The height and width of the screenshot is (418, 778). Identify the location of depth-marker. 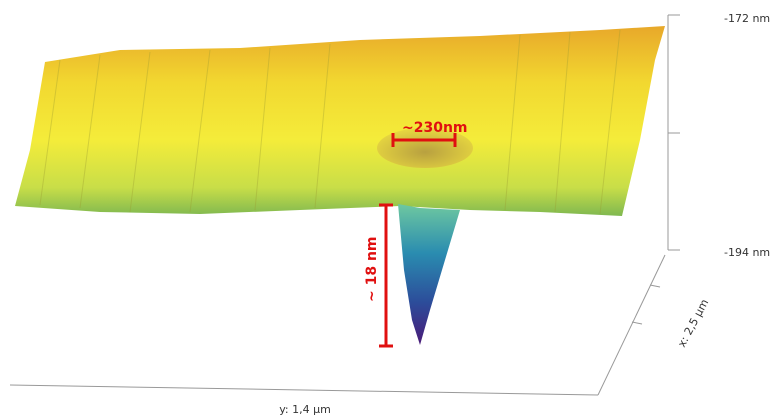
(386, 275).